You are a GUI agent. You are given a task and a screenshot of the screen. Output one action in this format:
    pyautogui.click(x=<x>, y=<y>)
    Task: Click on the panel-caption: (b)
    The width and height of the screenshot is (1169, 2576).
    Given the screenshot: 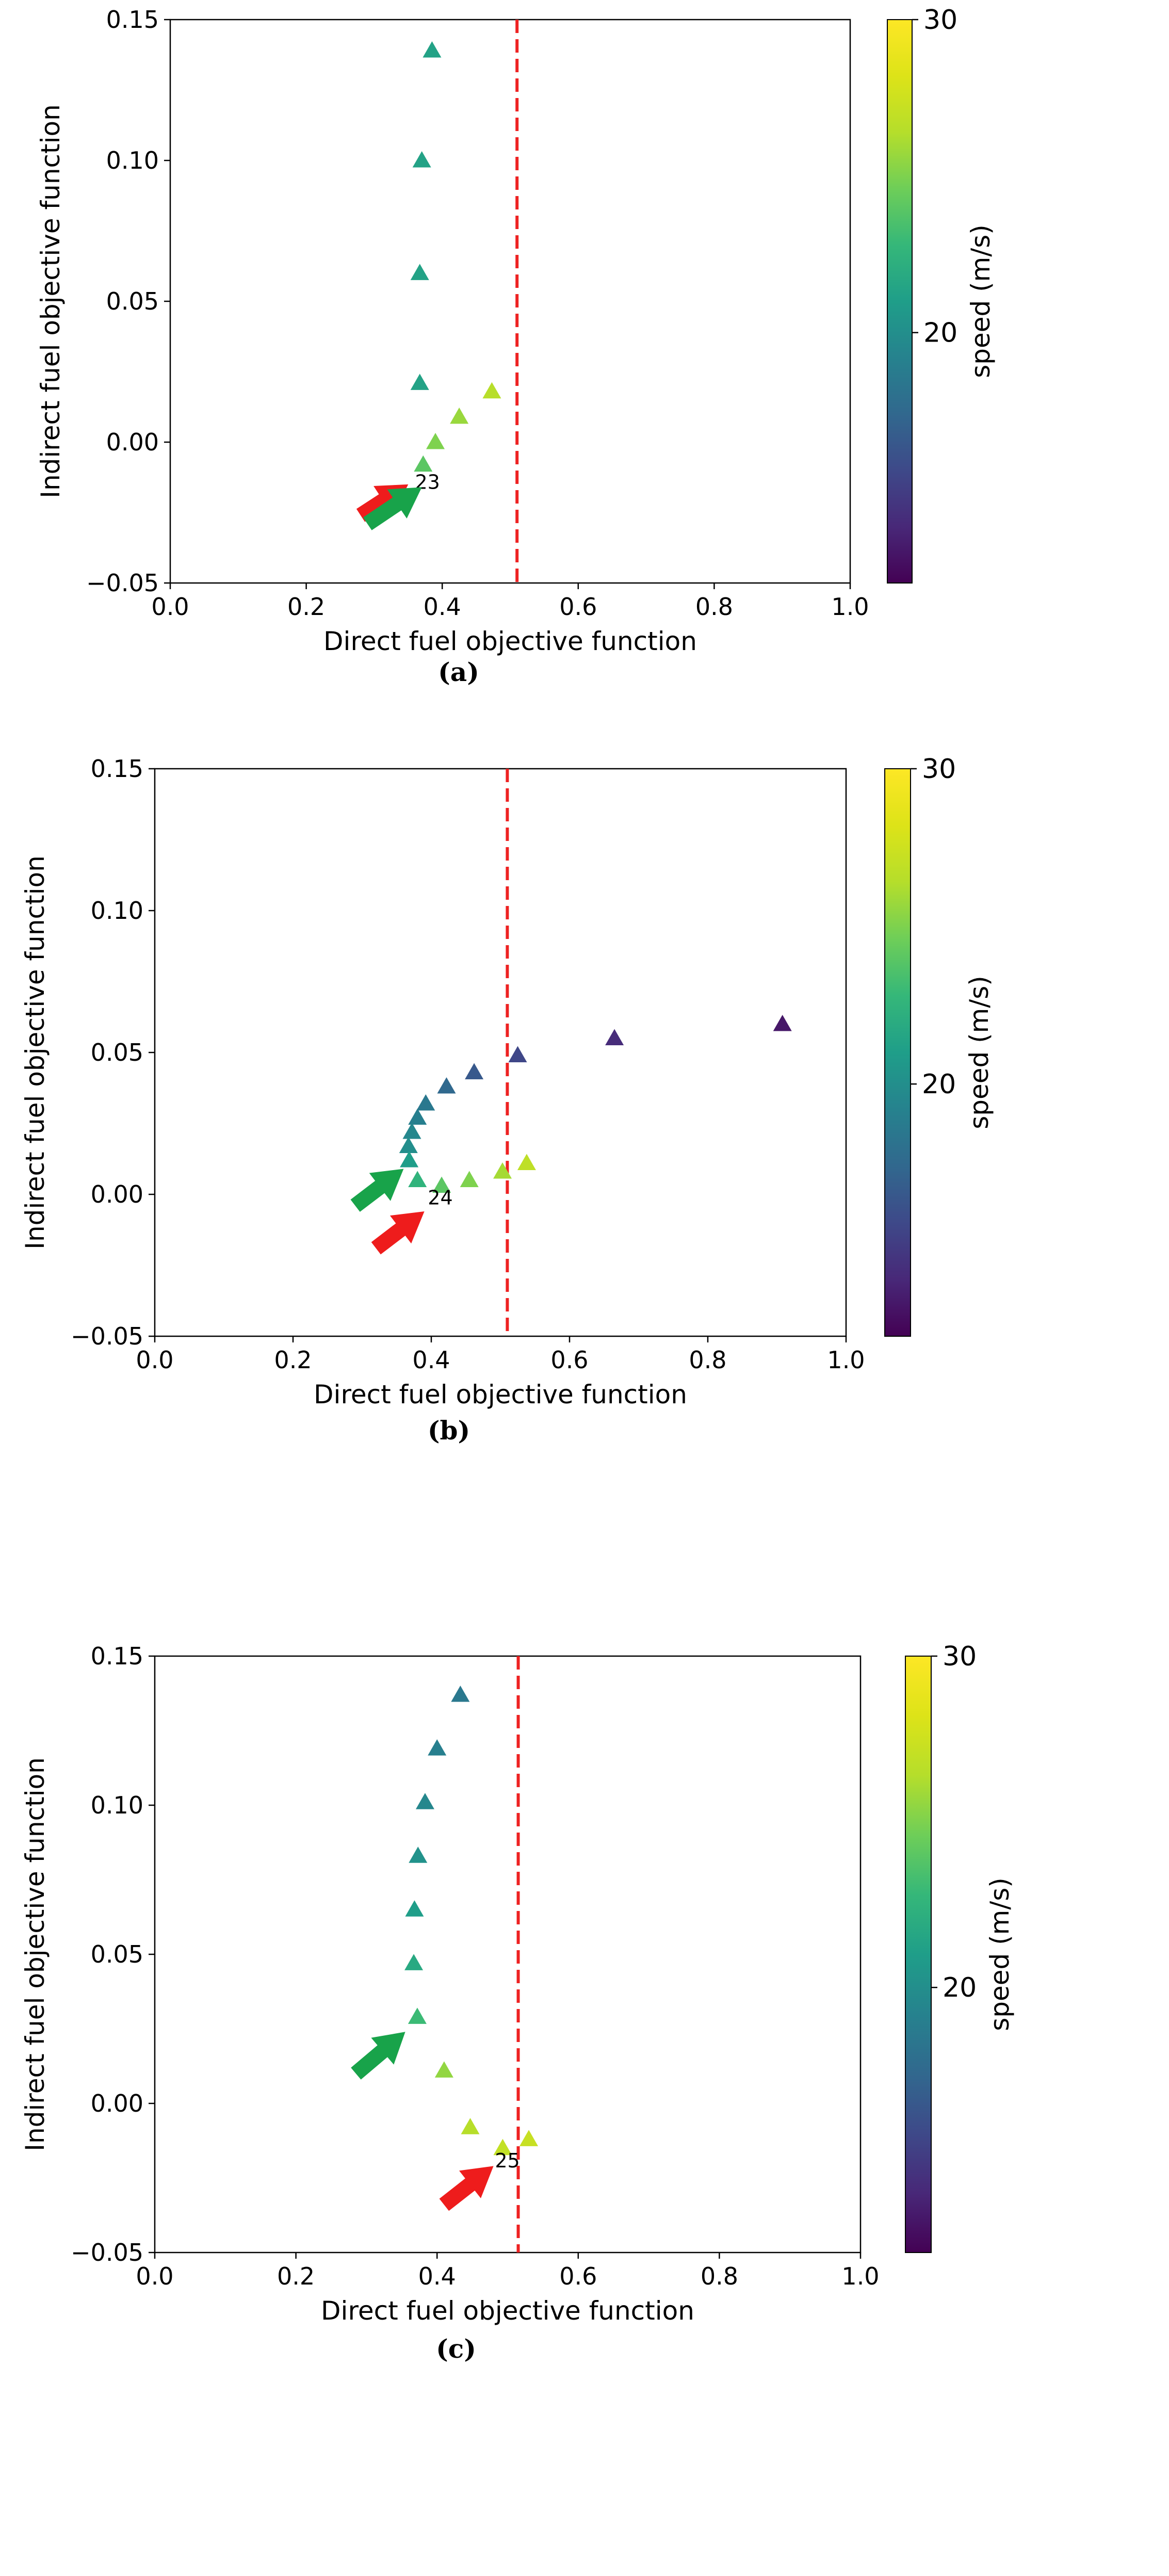 What is the action you would take?
    pyautogui.click(x=449, y=1430)
    